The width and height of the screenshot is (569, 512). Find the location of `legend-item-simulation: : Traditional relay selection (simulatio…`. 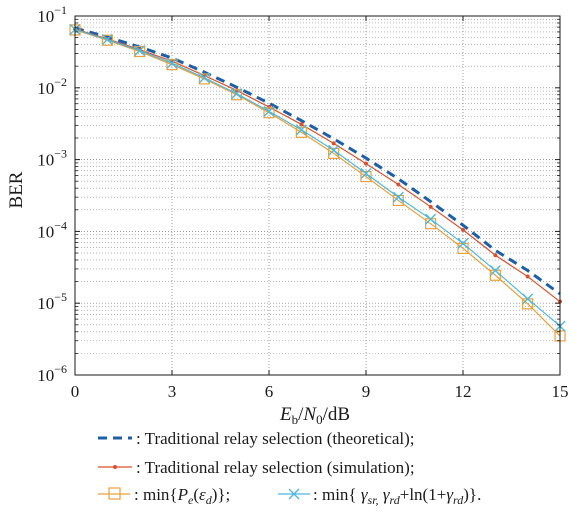

legend-item-simulation: : Traditional relay selection (simulatio… is located at coordinates (256, 467).